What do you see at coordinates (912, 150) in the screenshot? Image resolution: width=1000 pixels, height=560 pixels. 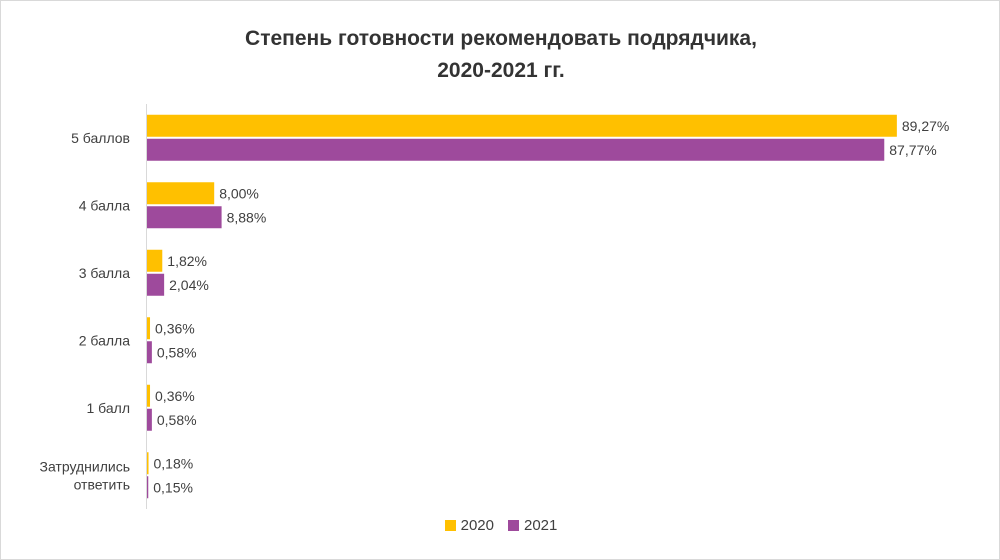 I see `data-label-2021: 87,77%` at bounding box center [912, 150].